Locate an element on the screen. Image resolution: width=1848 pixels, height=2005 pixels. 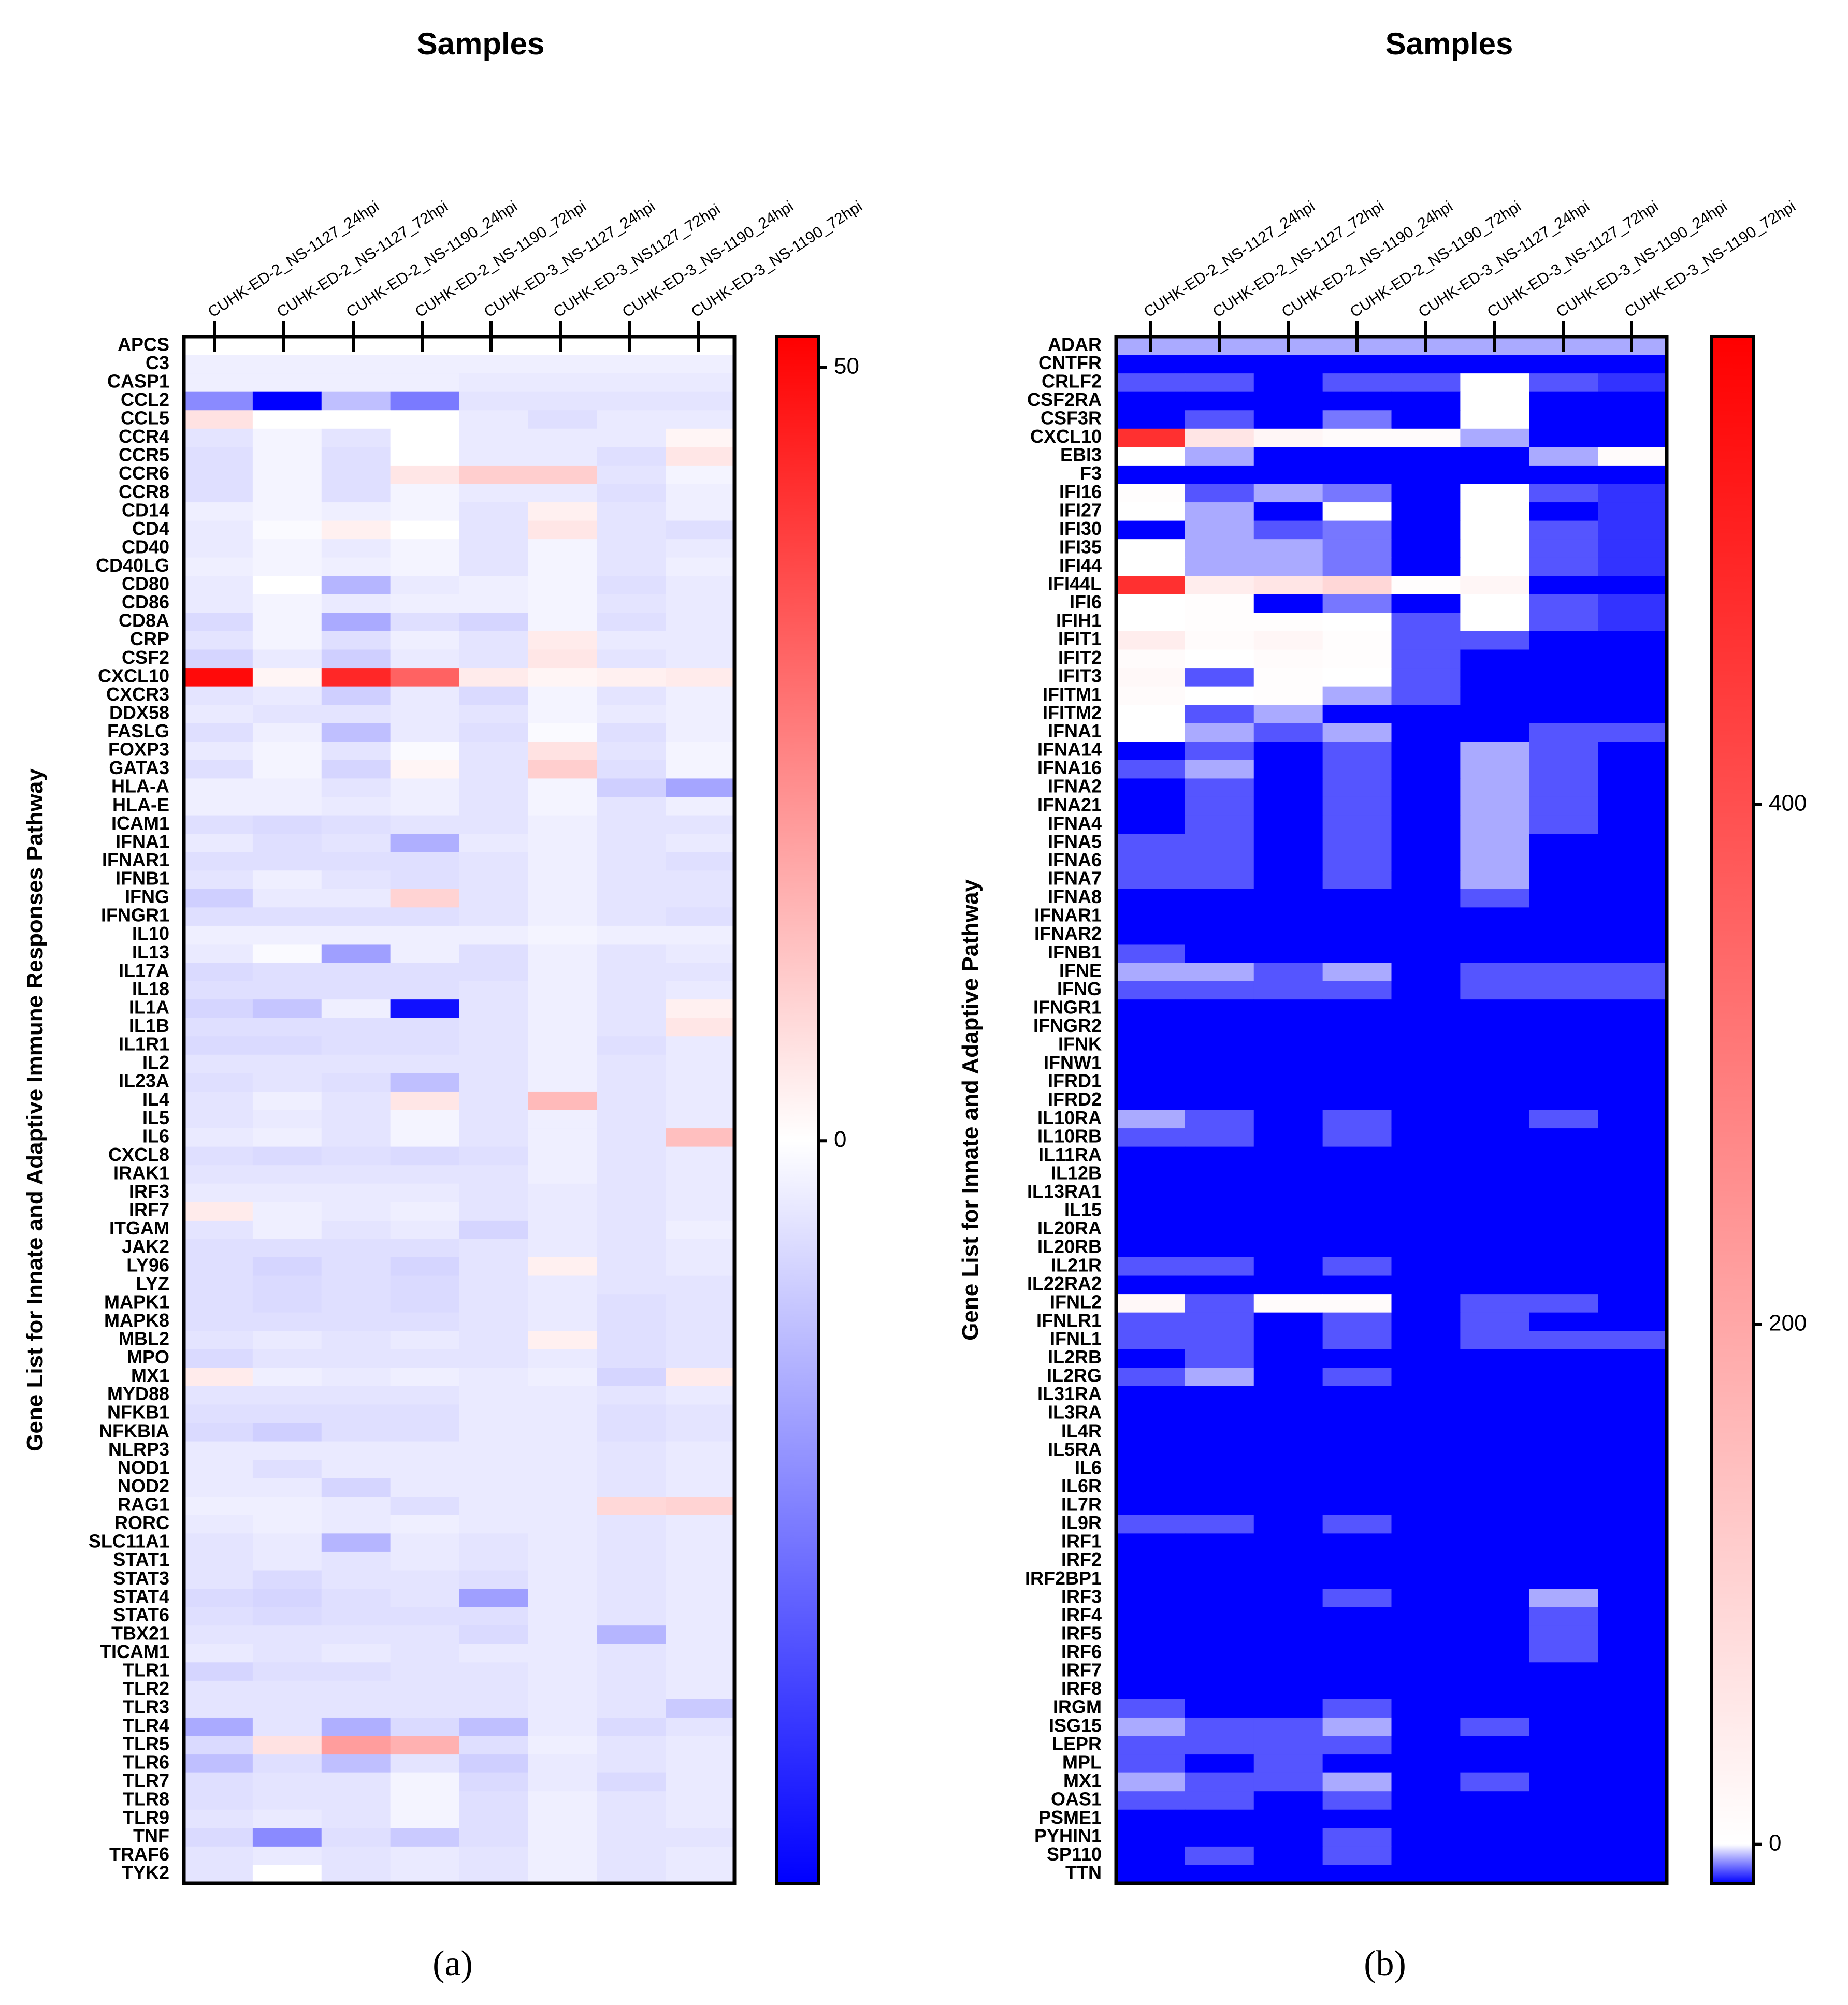
gene-label: CXCL10 is located at coordinates (133, 675).